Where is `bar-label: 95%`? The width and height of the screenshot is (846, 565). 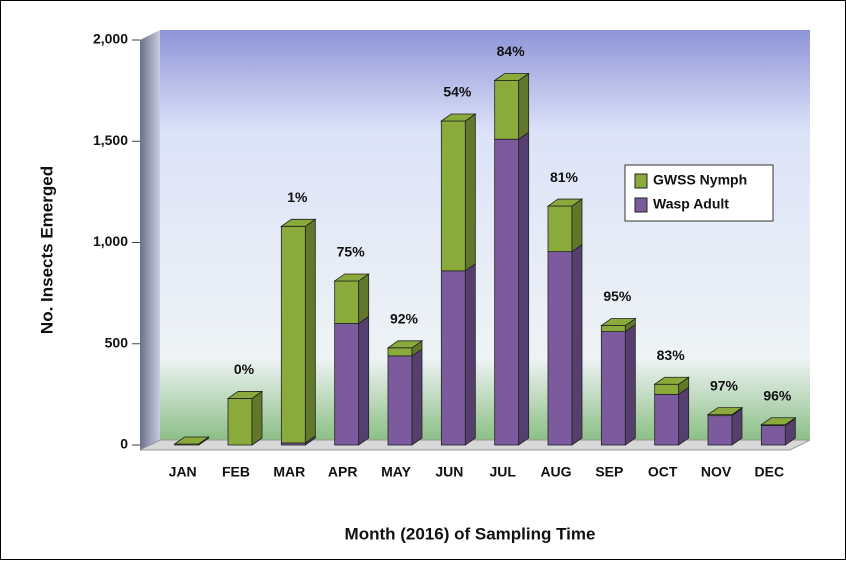
bar-label: 95% is located at coordinates (617, 296).